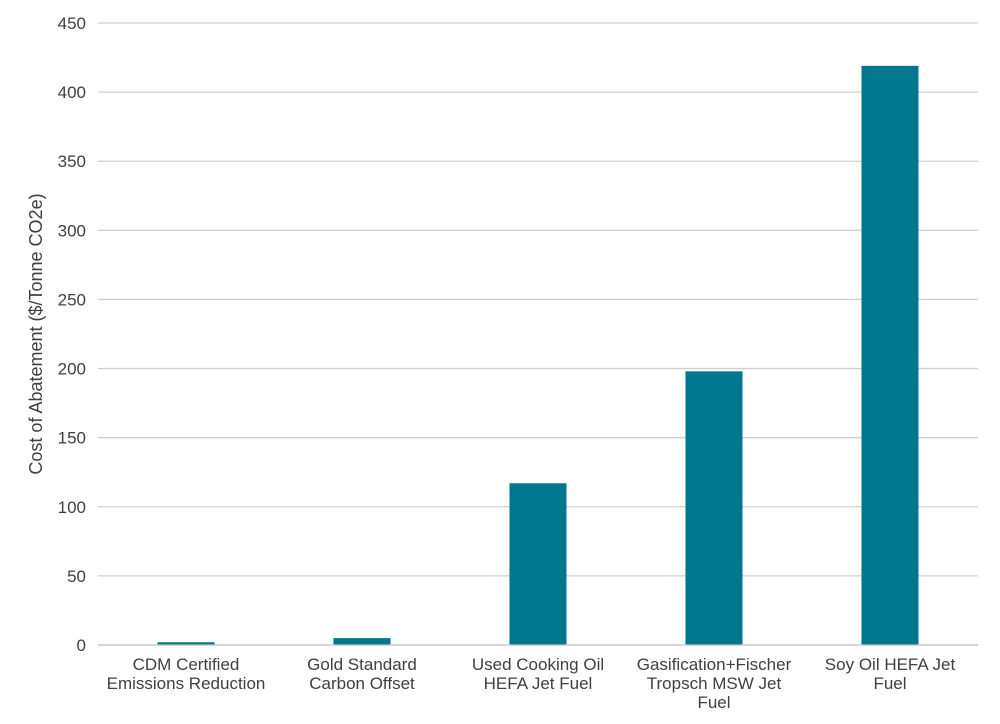 Image resolution: width=1000 pixels, height=724 pixels. Describe the element at coordinates (714, 683) in the screenshot. I see `x-tick-label: Gasification+Fischer Tropsch MSW Jet Fuel` at that location.